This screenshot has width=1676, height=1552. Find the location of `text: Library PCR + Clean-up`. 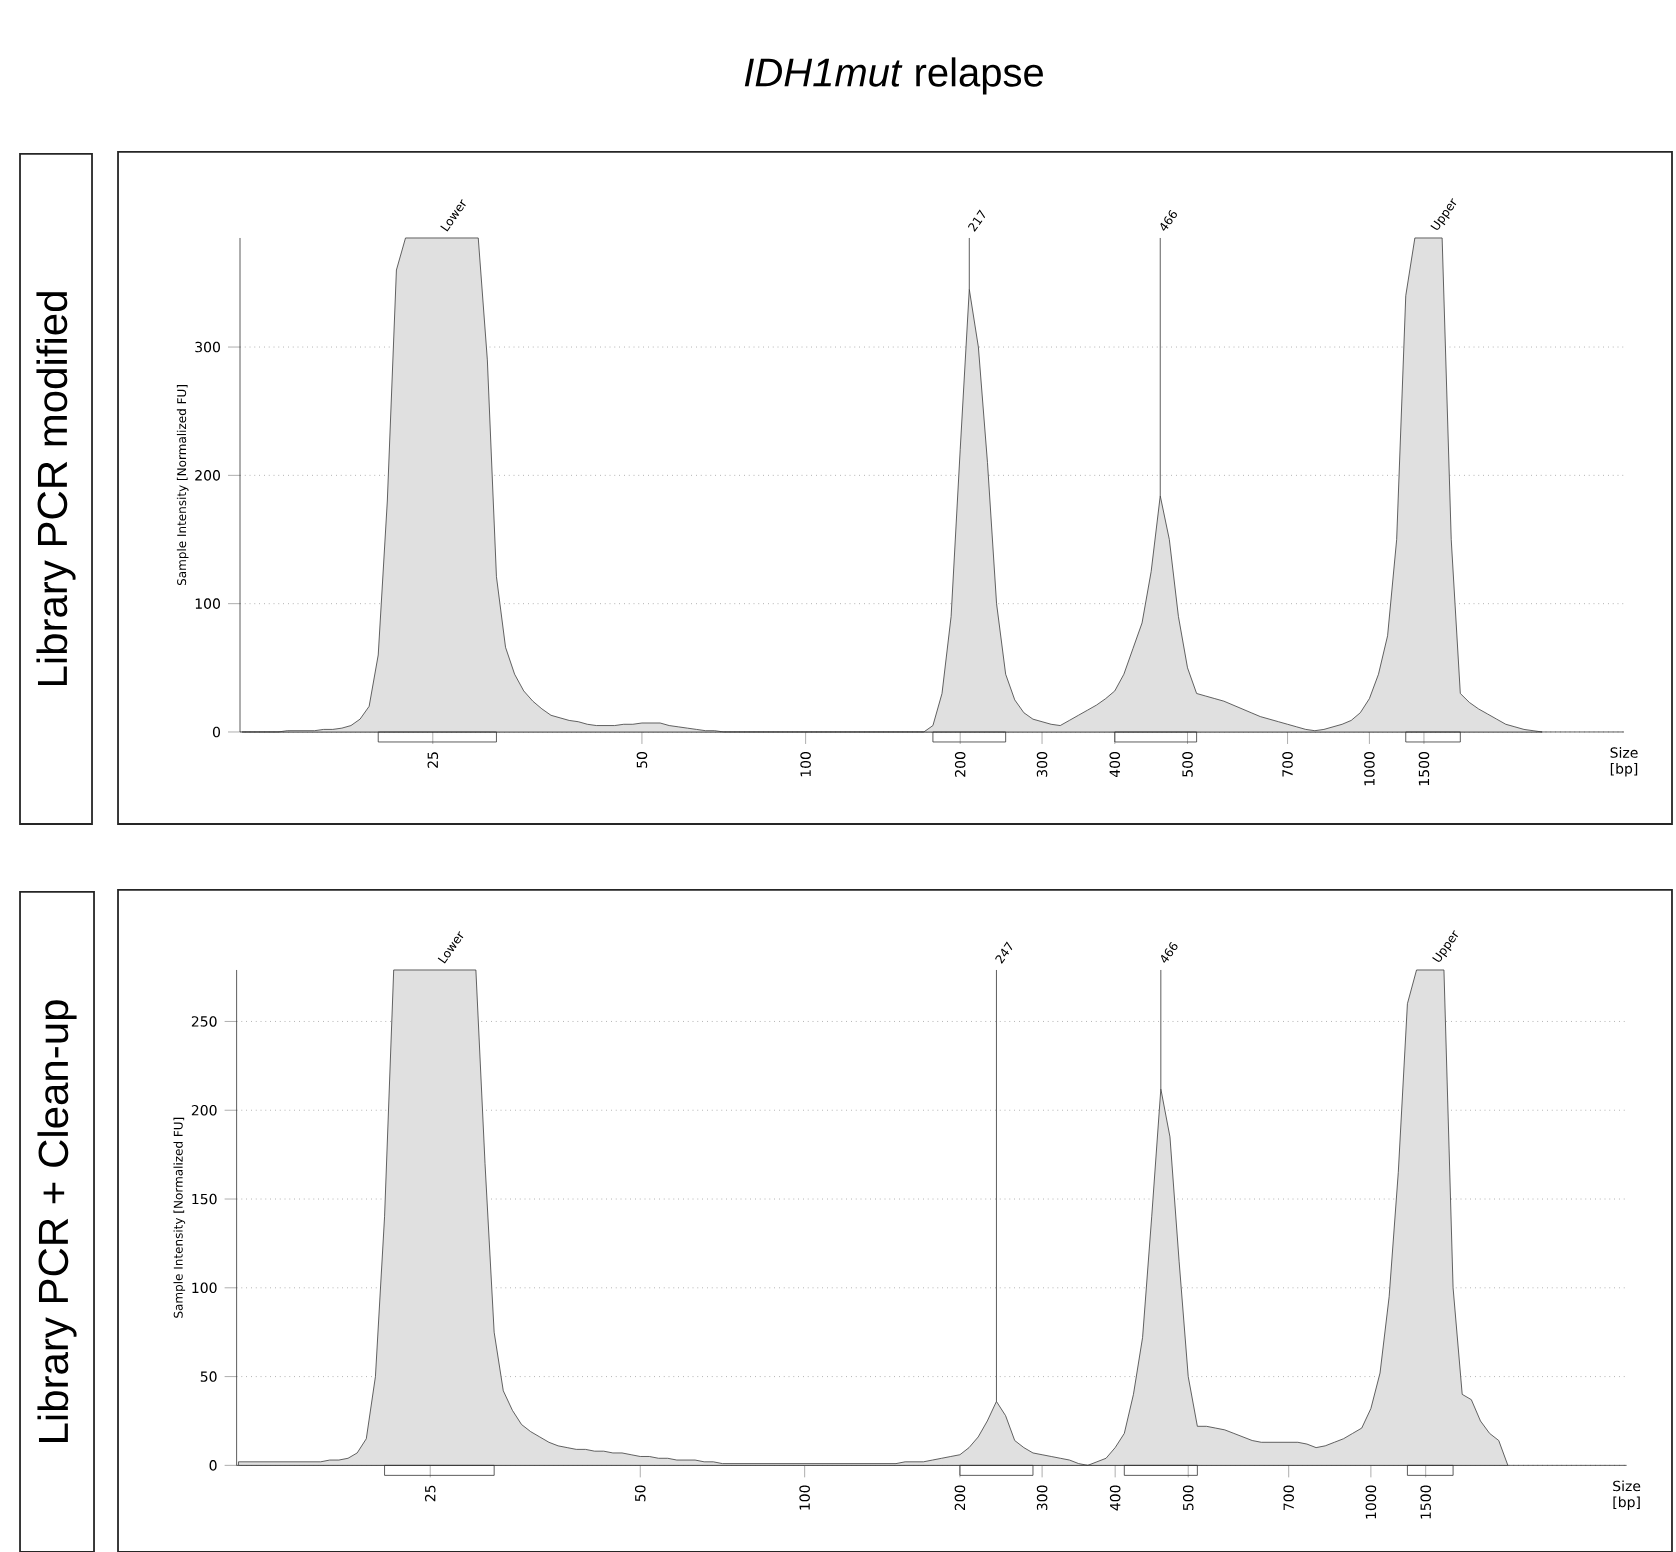

text: Library PCR + Clean-up is located at coordinates (57, 1221).